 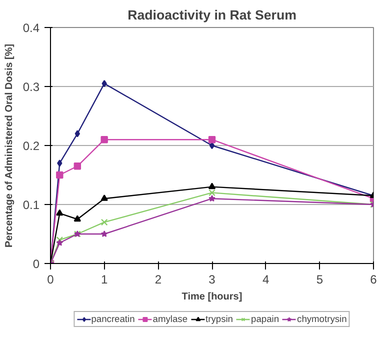 What do you see at coordinates (31, 146) in the screenshot?
I see `y-tick-label: 0.2` at bounding box center [31, 146].